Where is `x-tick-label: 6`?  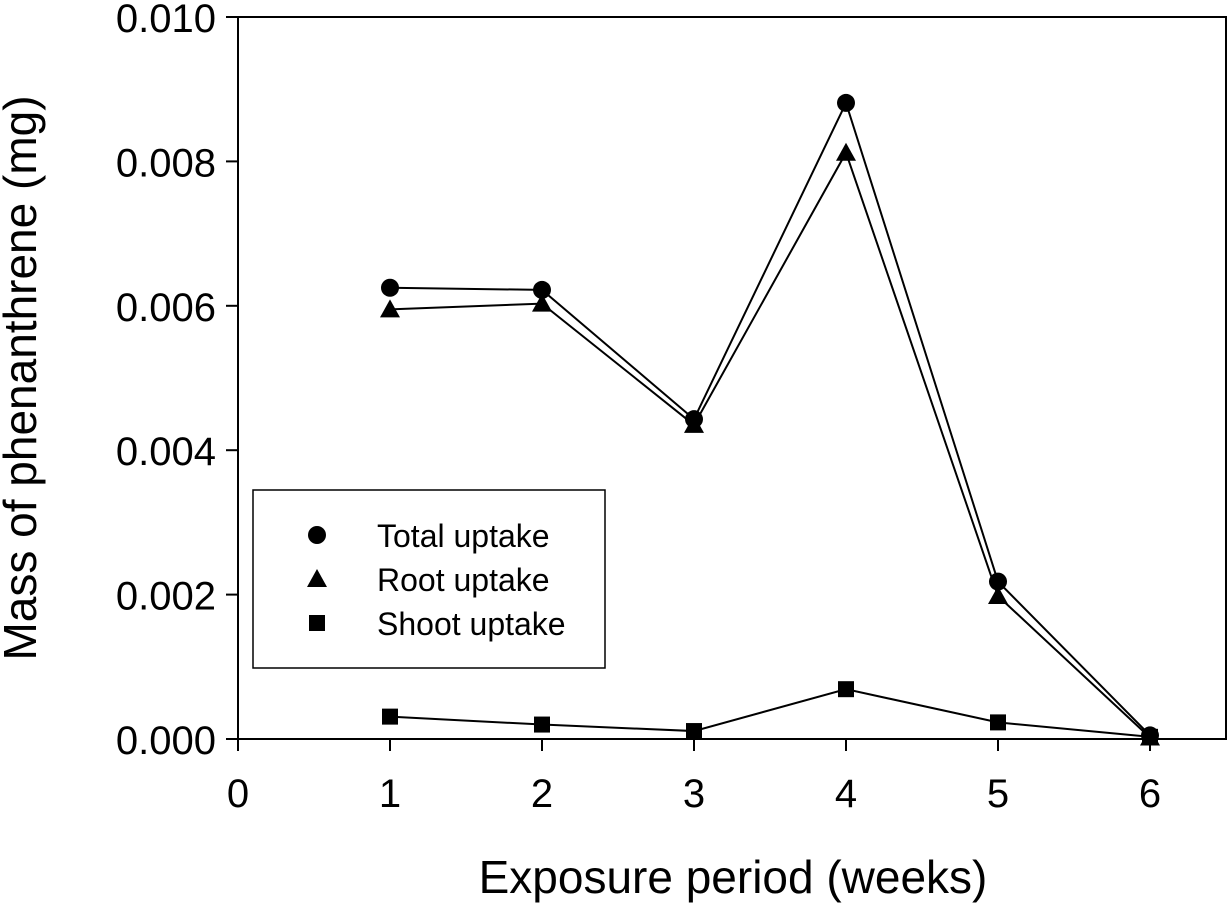 x-tick-label: 6 is located at coordinates (1150, 794).